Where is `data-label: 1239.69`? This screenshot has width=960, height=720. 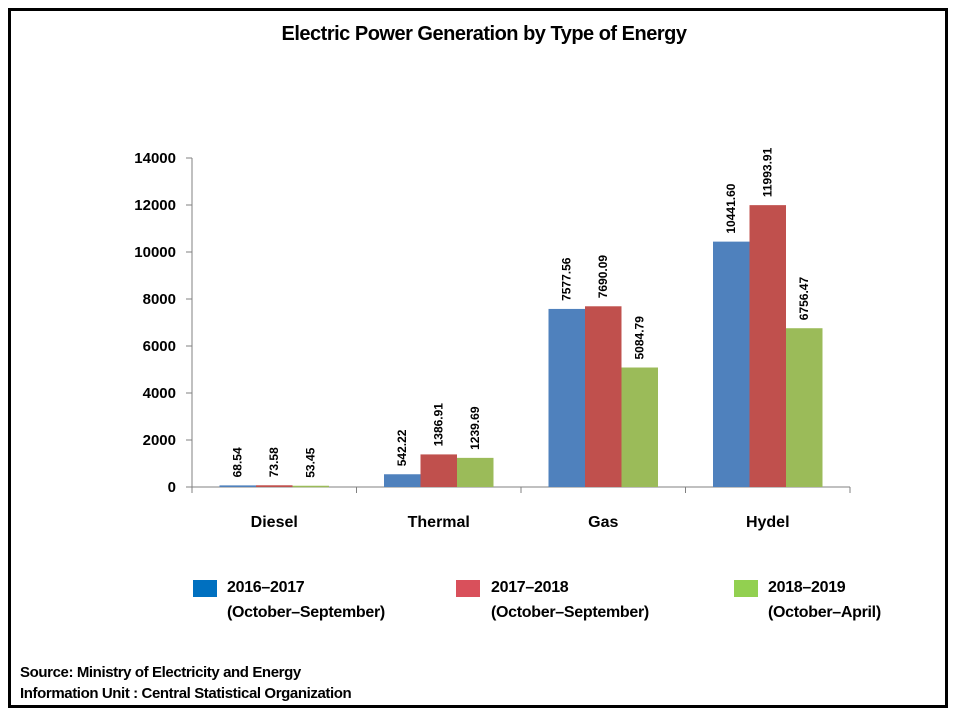
data-label: 1239.69 is located at coordinates (475, 428).